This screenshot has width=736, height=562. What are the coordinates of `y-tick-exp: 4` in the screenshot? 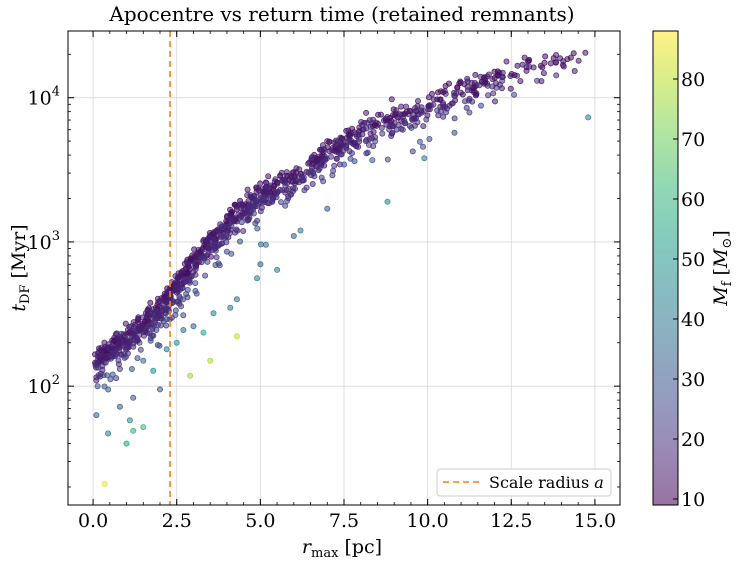 It's located at (56, 92).